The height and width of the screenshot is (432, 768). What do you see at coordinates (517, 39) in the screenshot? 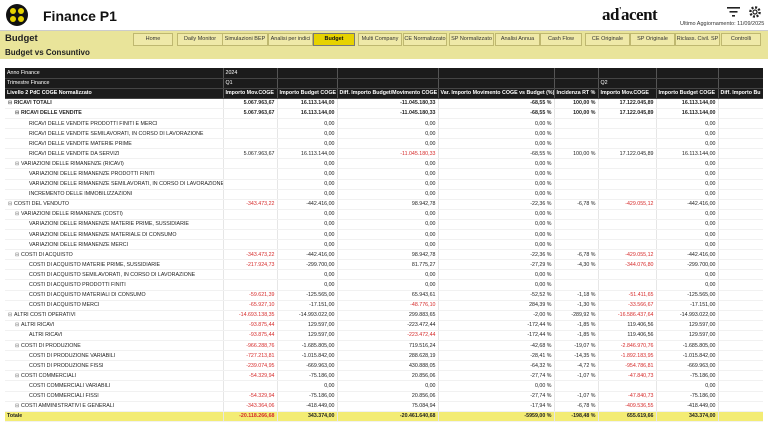
I see `nav-button: Analisi Annua` at bounding box center [517, 39].